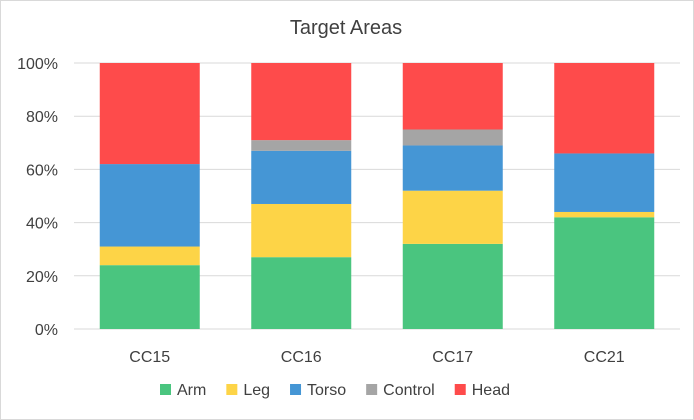 The height and width of the screenshot is (420, 694). I want to click on y-tick-label: 20%, so click(42, 277).